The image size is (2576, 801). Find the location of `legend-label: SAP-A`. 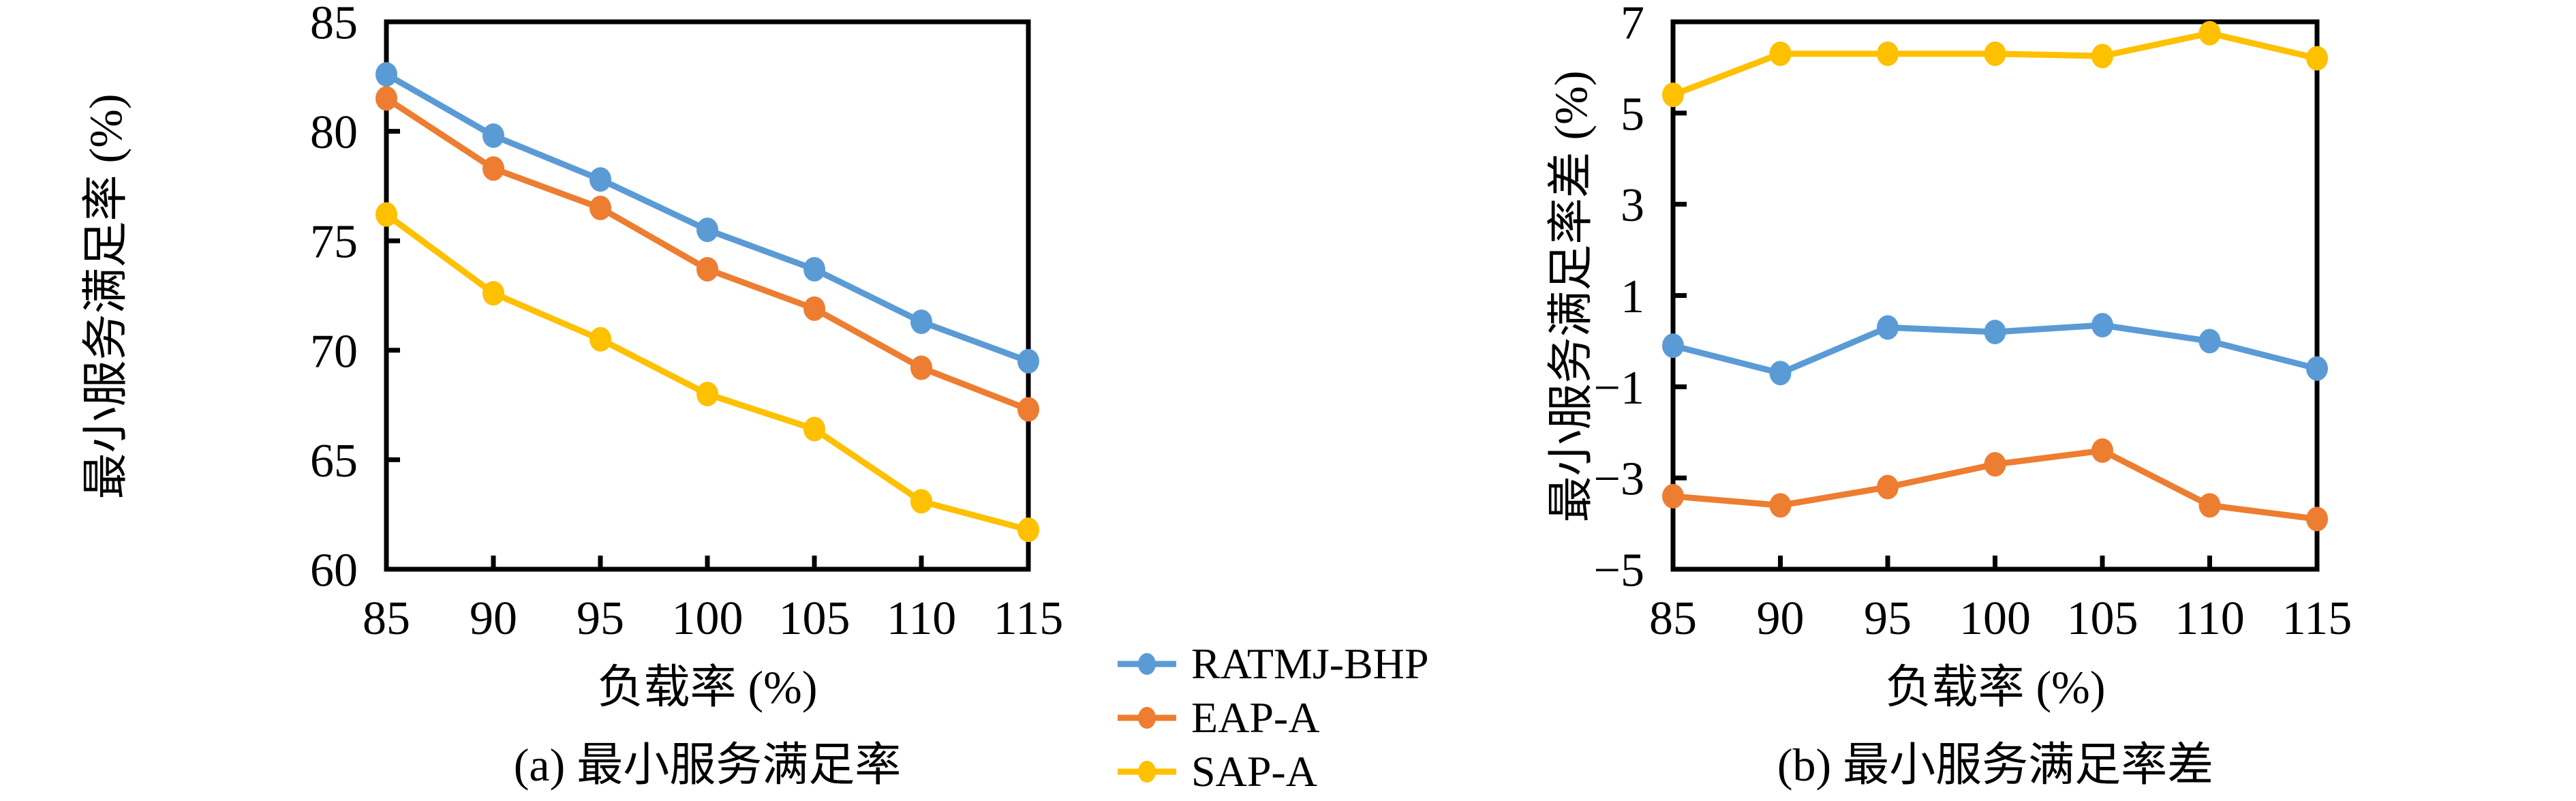

legend-label: SAP-A is located at coordinates (1254, 771).